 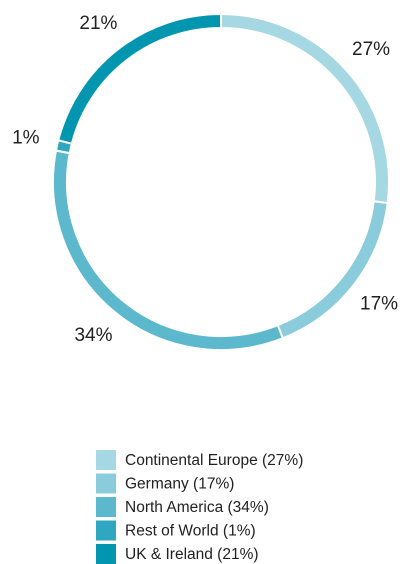 What do you see at coordinates (192, 554) in the screenshot?
I see `legend-label: UK & Ireland (21%)` at bounding box center [192, 554].